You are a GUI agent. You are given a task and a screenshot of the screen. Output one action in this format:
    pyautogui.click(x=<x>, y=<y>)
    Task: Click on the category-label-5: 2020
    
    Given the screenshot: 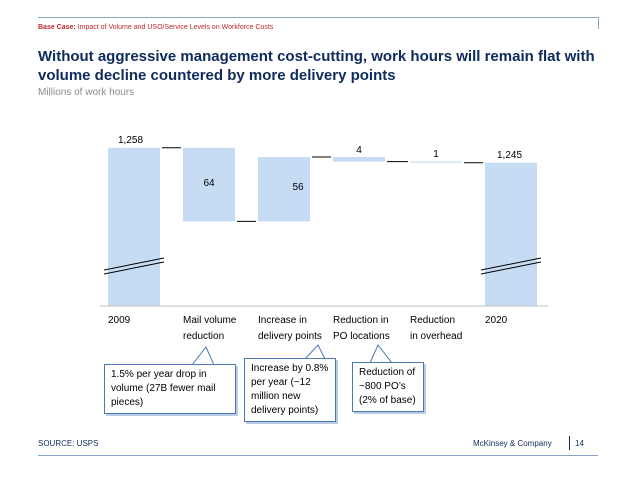 What is the action you would take?
    pyautogui.click(x=496, y=321)
    